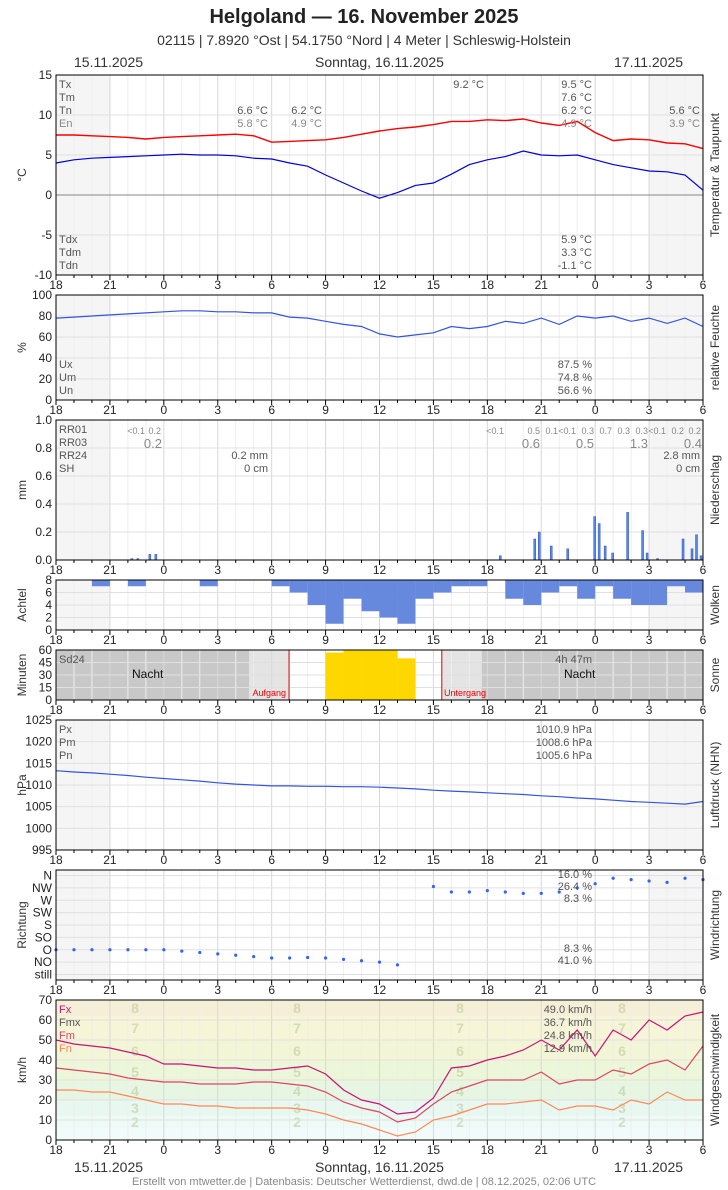 The image size is (728, 1190). Describe the element at coordinates (43, 448) in the screenshot. I see `y-tick-label: 0.8` at that location.